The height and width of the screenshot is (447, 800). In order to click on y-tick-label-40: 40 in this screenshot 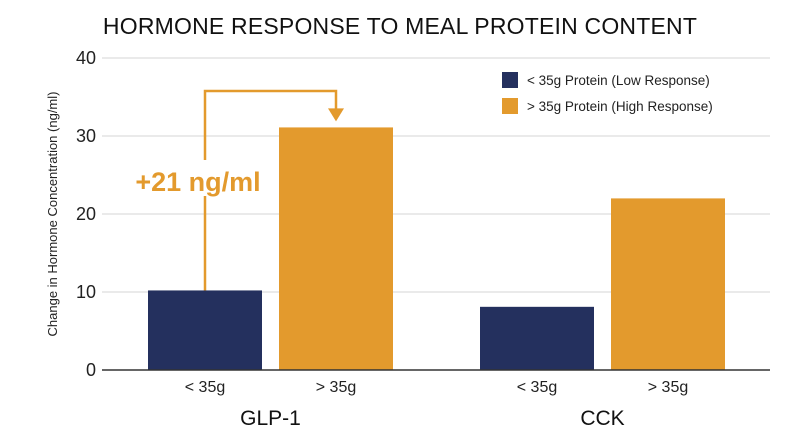, I will do `click(86, 58)`.